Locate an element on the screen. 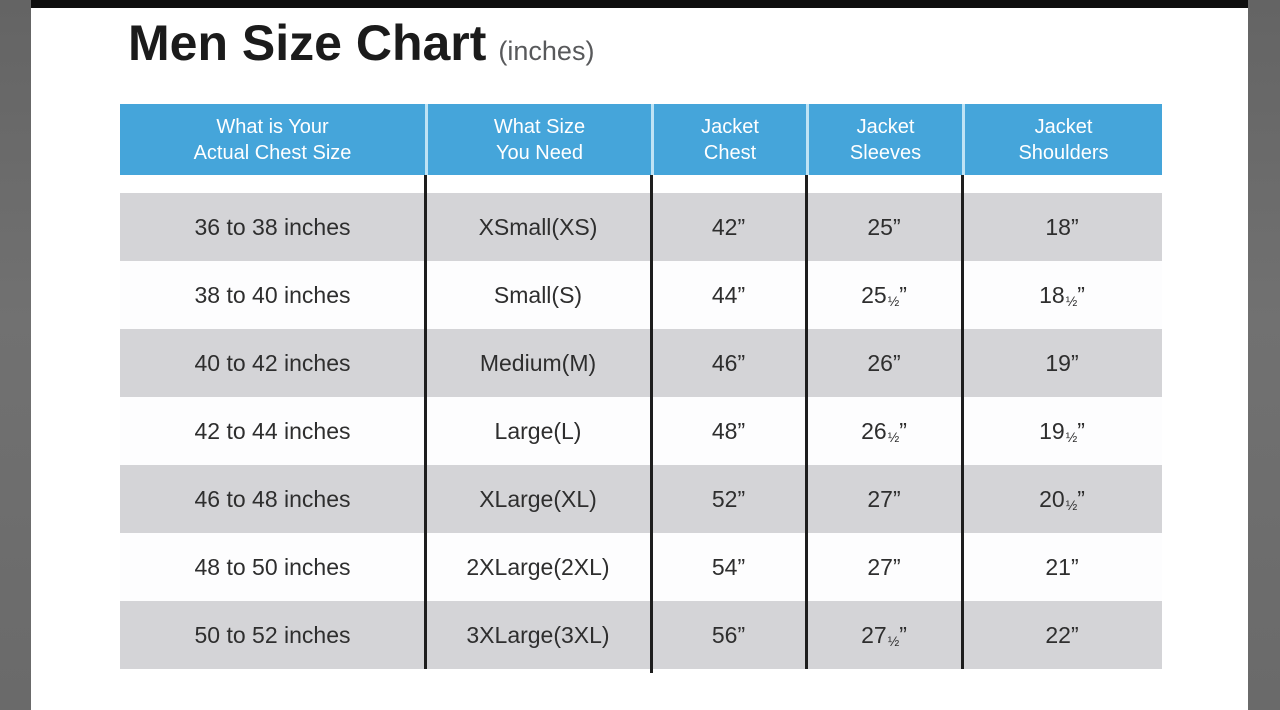  cell-jacket-chest: 48” is located at coordinates (728, 430).